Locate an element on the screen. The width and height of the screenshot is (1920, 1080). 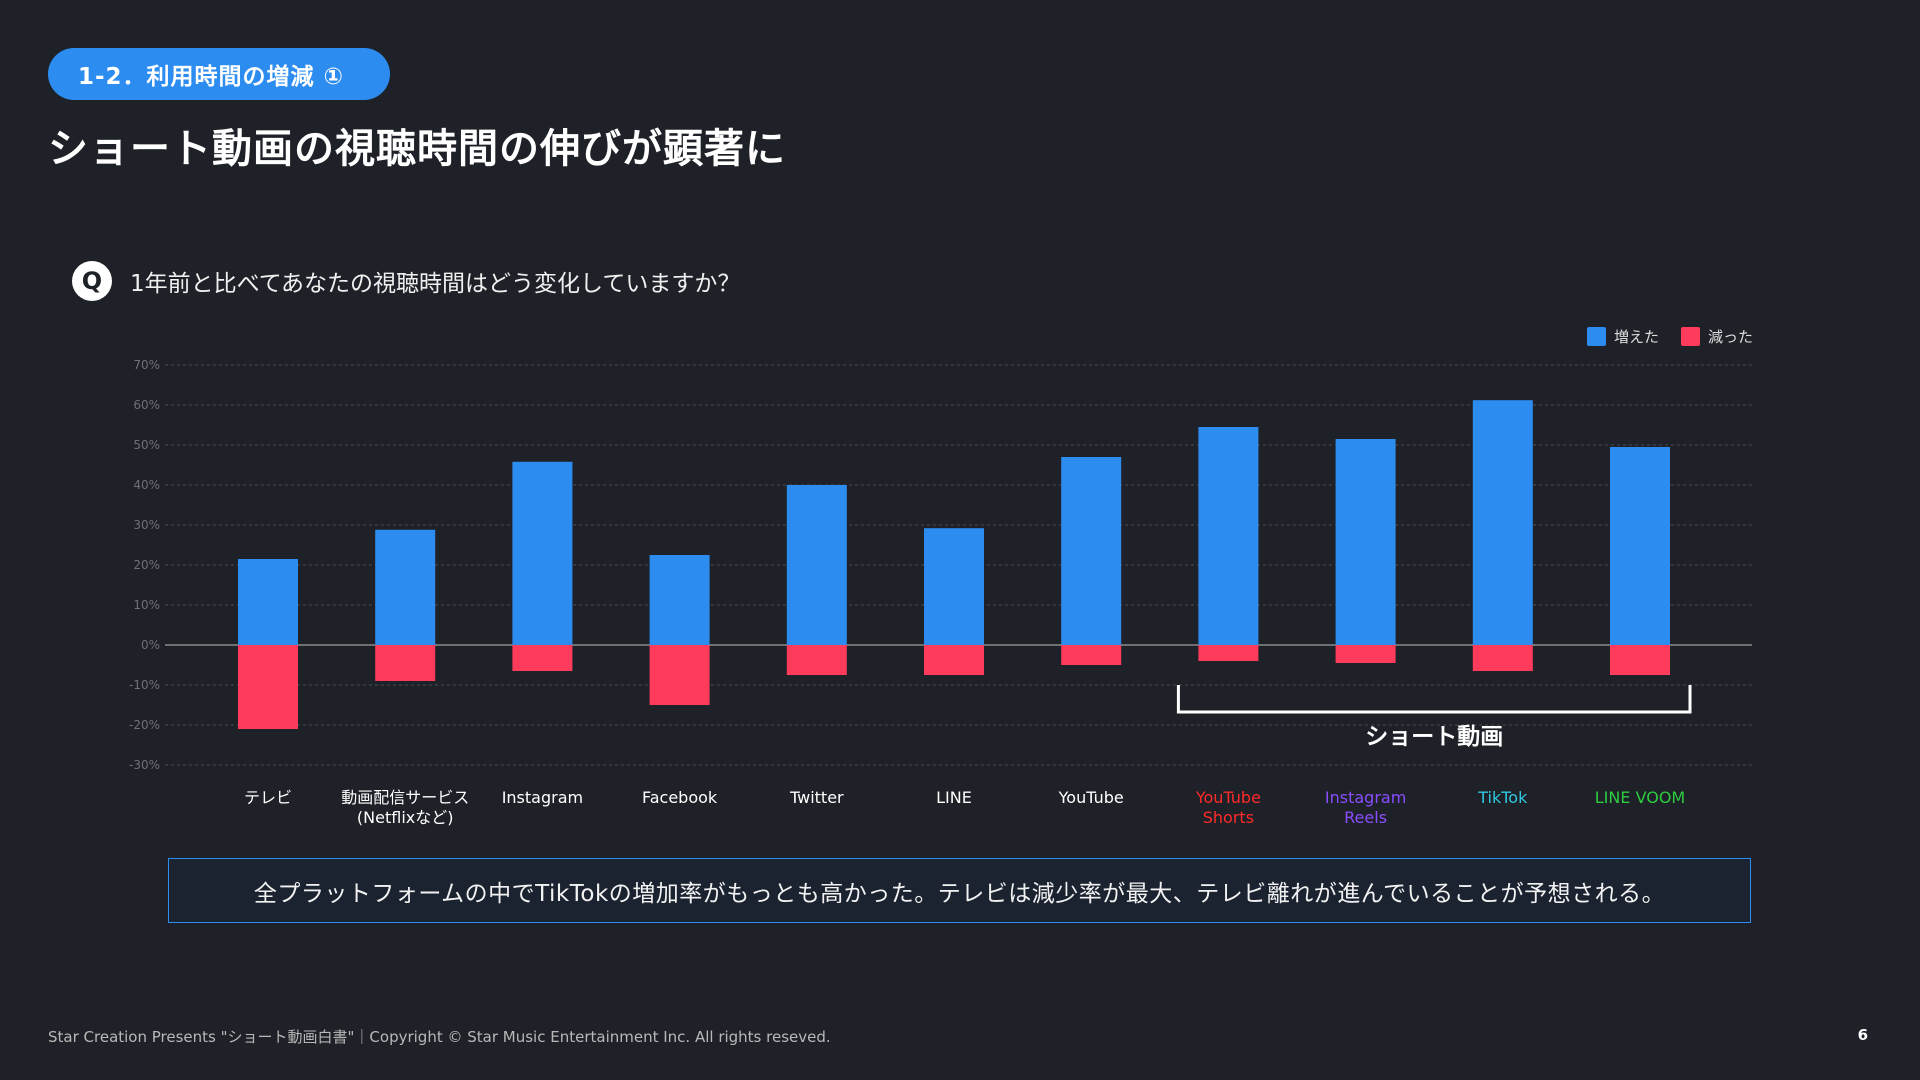
x-tick-label: テレビ is located at coordinates (268, 797).